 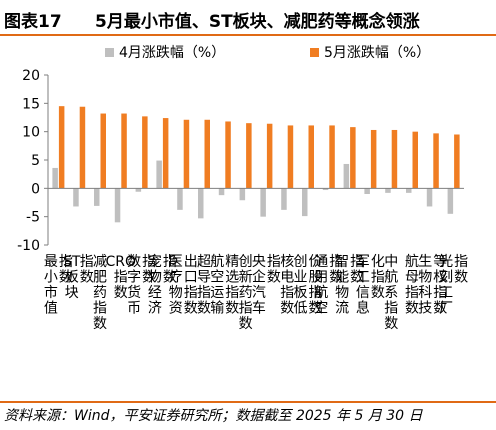 What do you see at coordinates (72, 293) in the screenshot?
I see `svg-text: 块` at bounding box center [72, 293].